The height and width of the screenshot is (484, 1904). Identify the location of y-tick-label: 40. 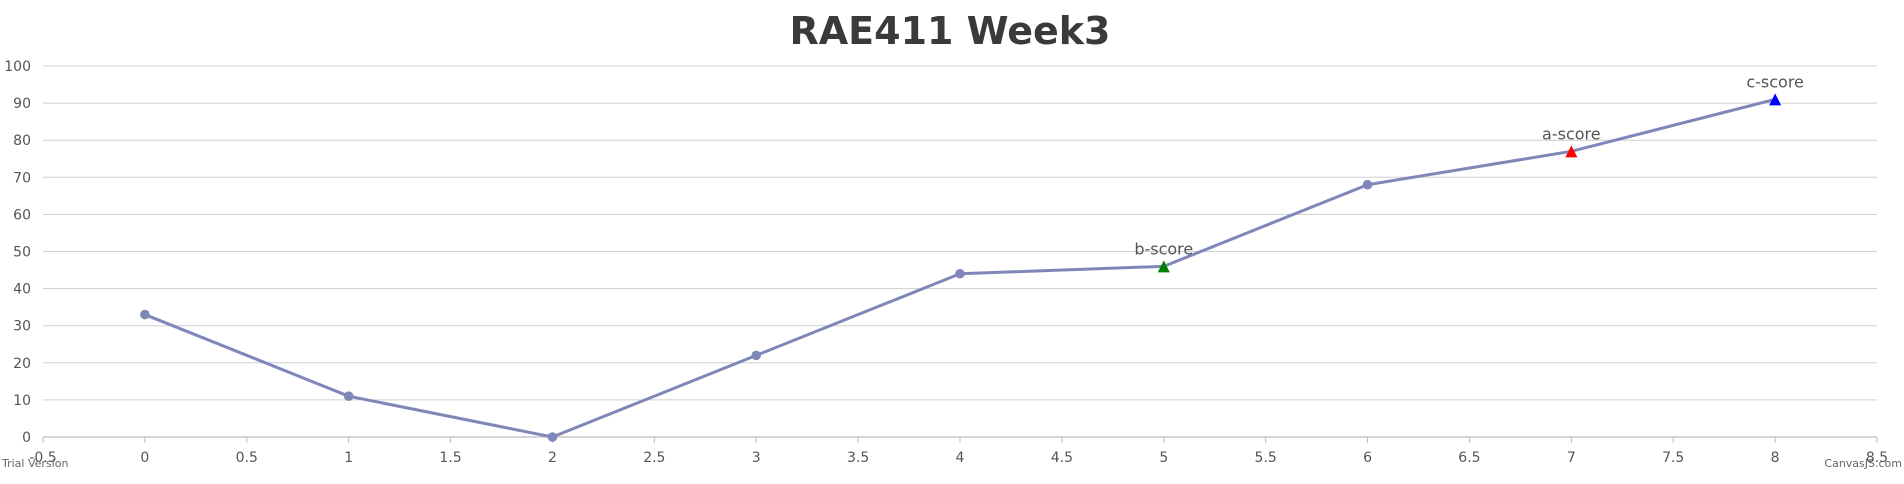
(22, 290).